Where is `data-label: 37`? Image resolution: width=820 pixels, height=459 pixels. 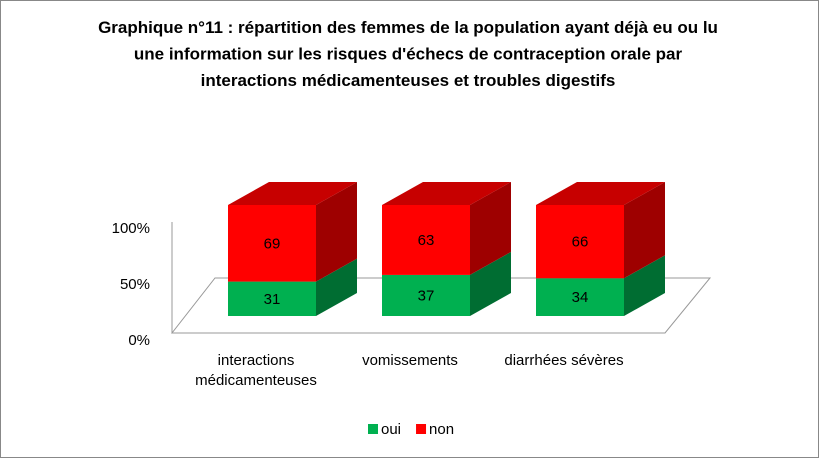
data-label: 37 is located at coordinates (426, 295).